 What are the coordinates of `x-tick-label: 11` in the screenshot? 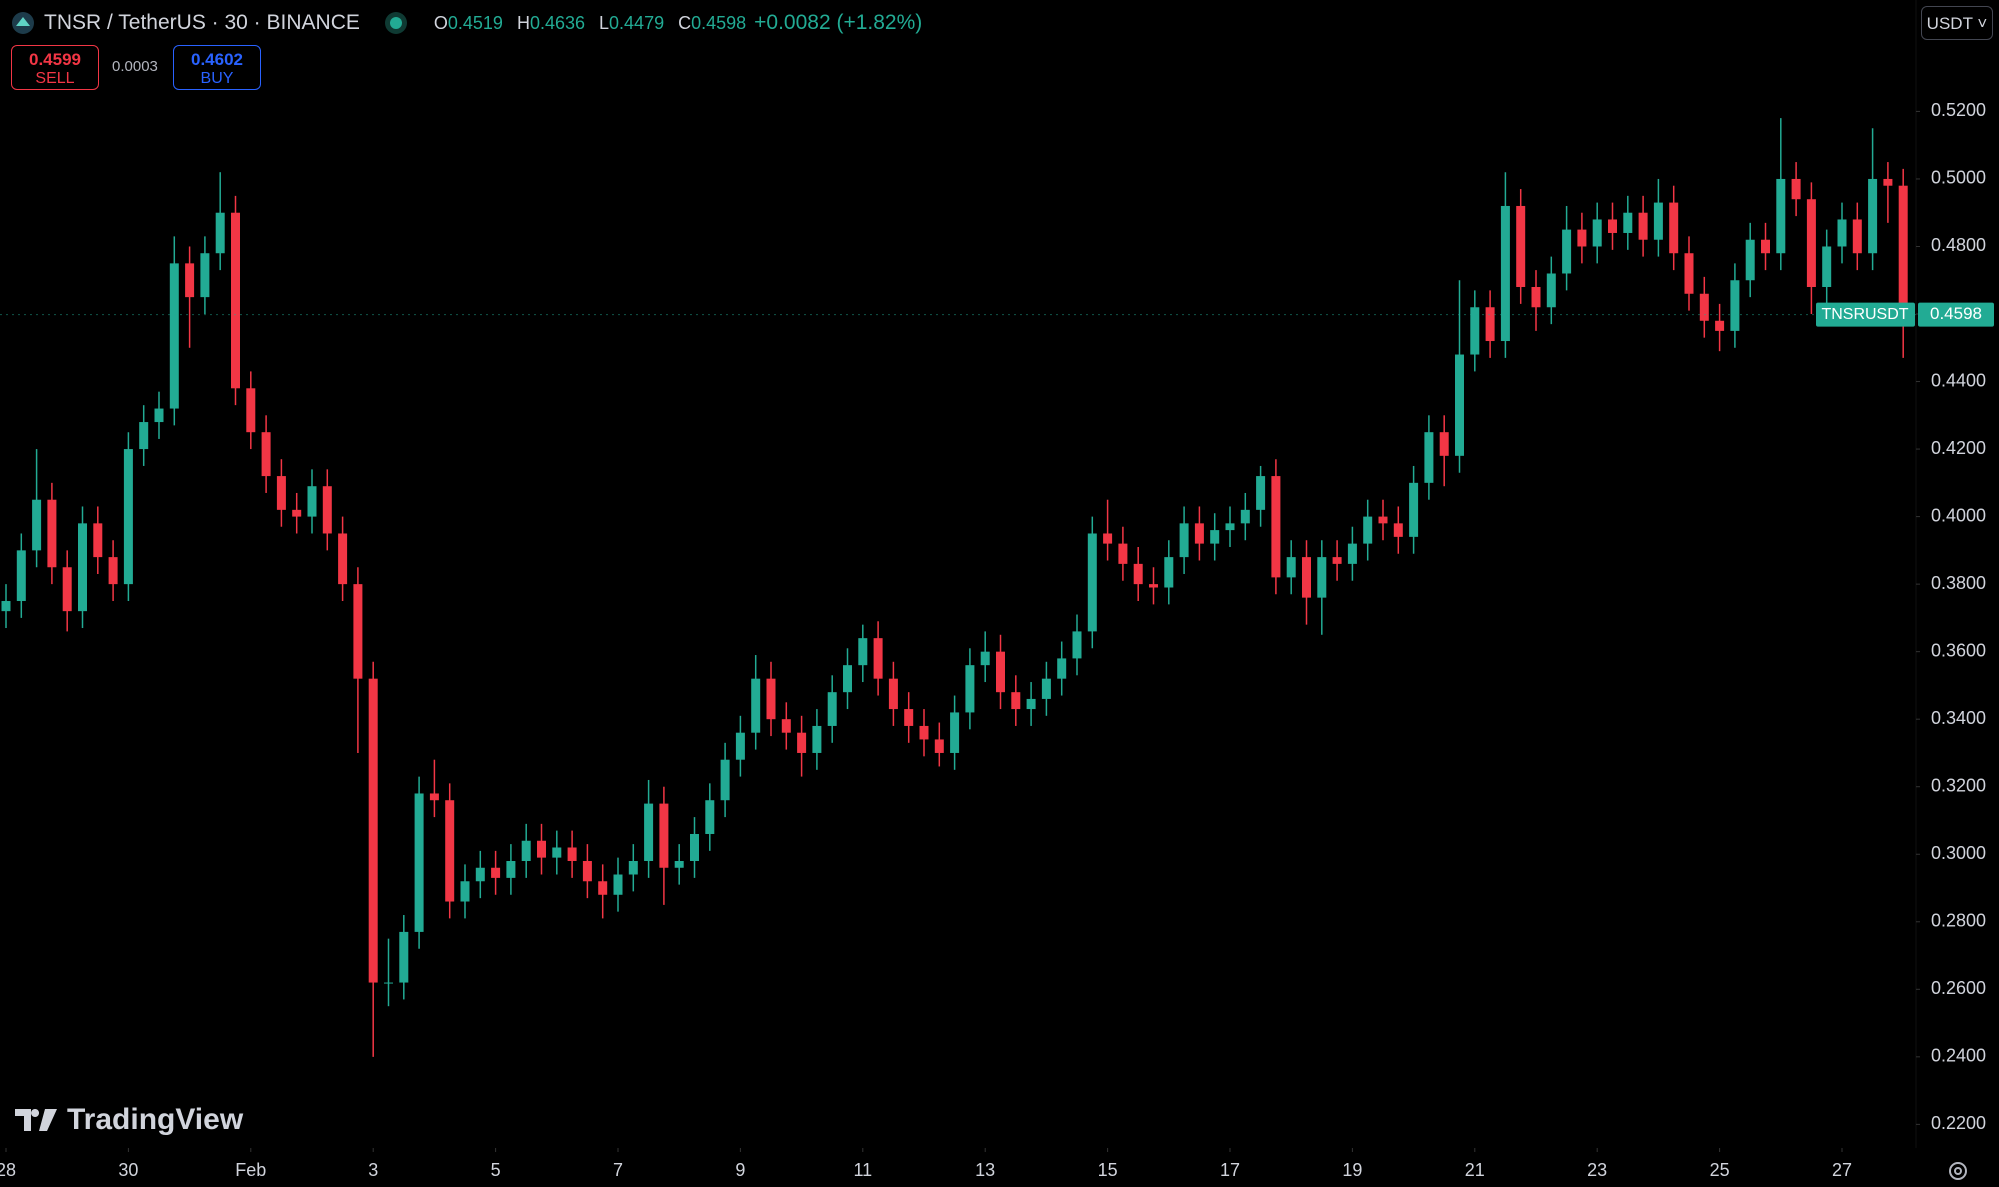 It's located at (862, 1170).